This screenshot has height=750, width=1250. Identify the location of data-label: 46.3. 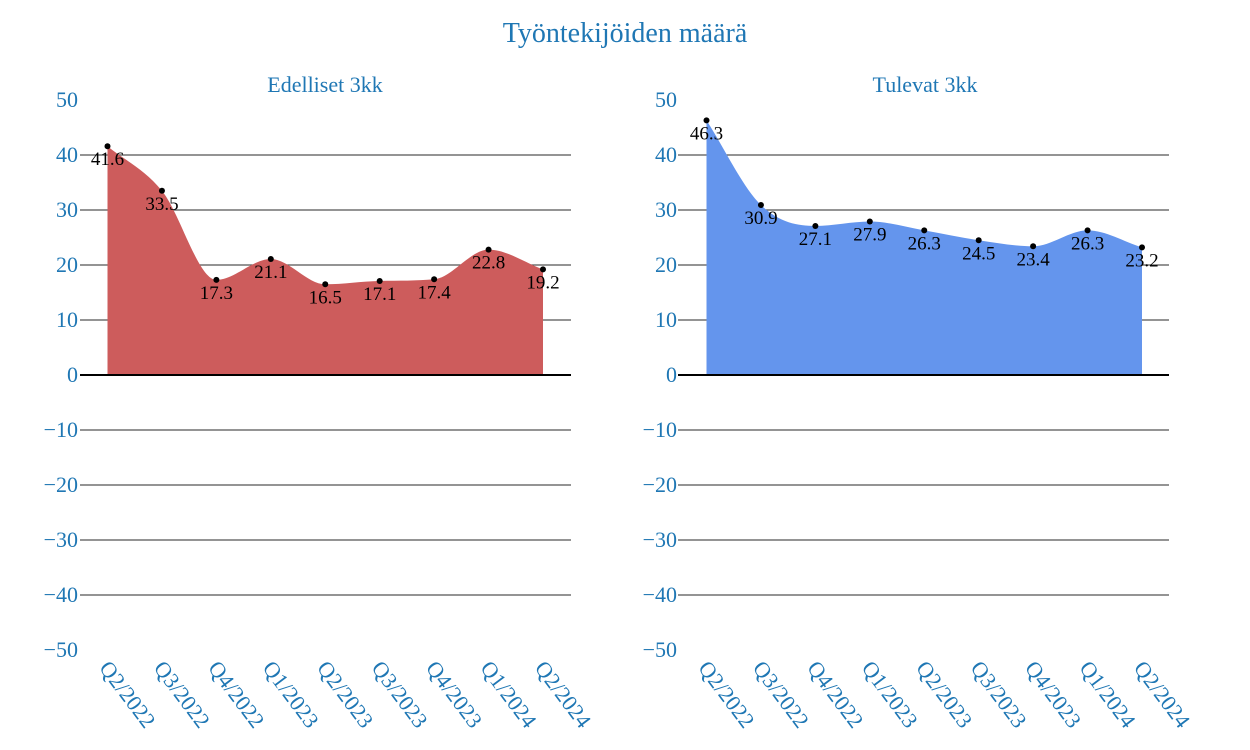
(706, 133).